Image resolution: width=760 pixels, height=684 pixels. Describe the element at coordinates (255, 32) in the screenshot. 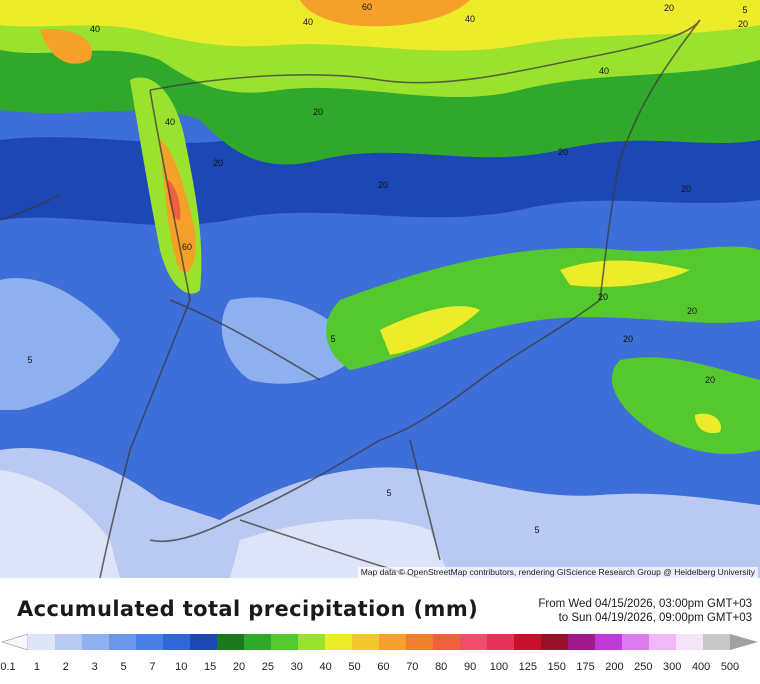

I see `precip-area-50mm-north` at that location.